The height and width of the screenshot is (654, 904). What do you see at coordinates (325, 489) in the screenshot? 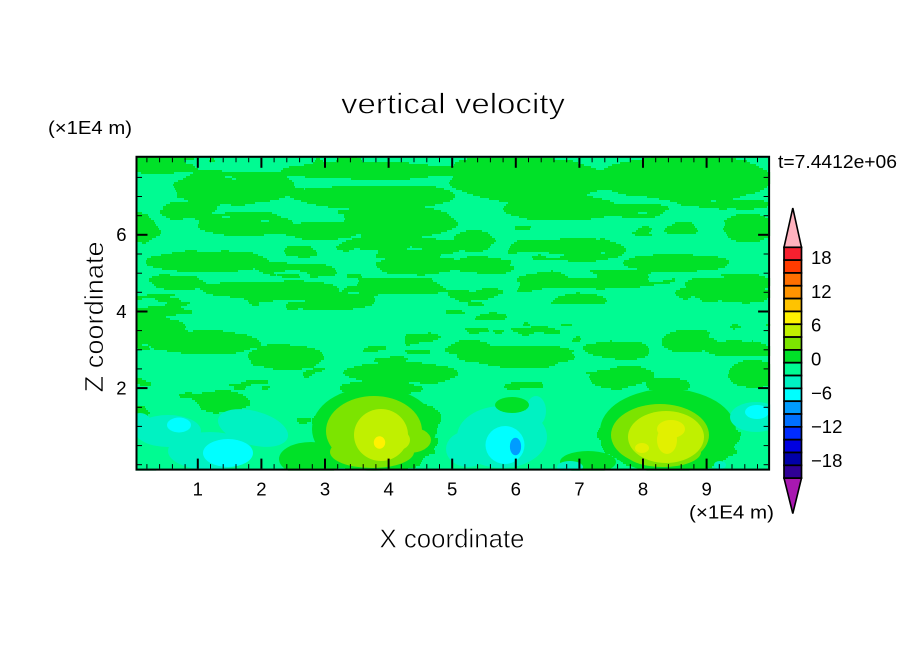
I see `svg-text: 3` at bounding box center [325, 489].